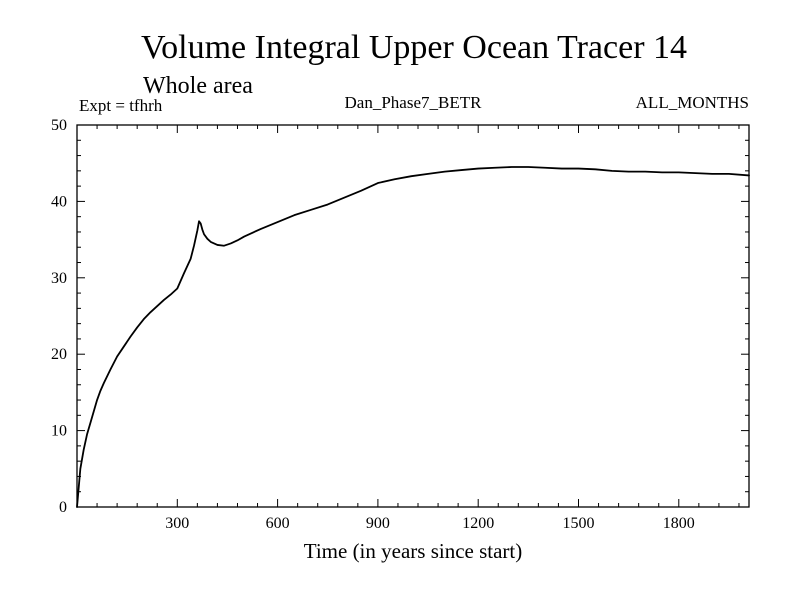 This screenshot has width=800, height=600. I want to click on x-tick-label: 300, so click(177, 523).